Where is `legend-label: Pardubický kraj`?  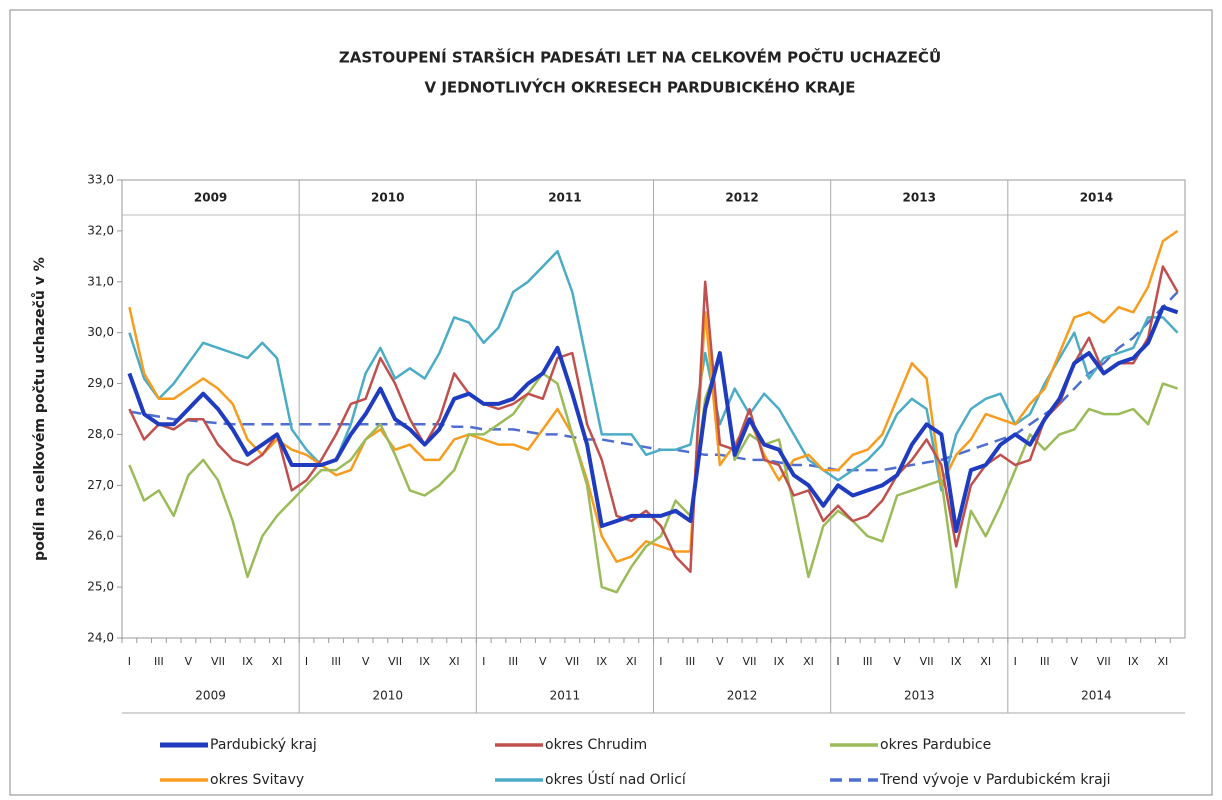
legend-label: Pardubický kraj is located at coordinates (263, 745).